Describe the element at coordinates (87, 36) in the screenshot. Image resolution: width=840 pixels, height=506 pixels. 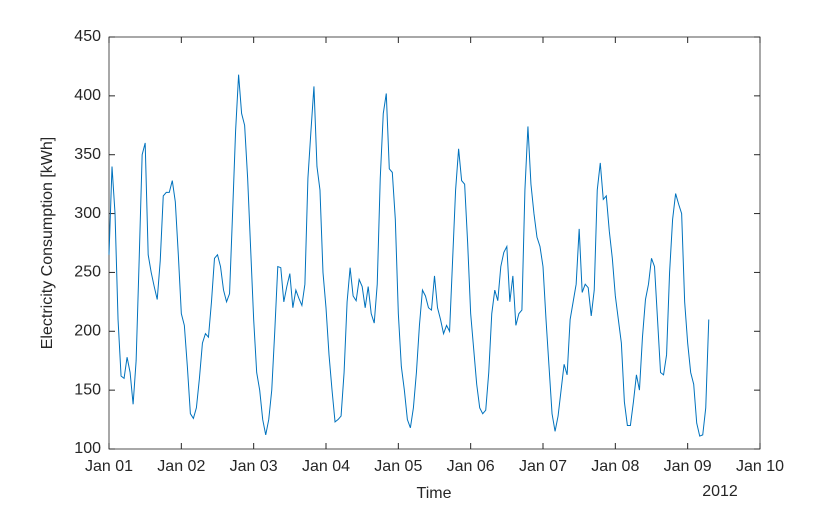
I see `y-tick-label: 450` at that location.